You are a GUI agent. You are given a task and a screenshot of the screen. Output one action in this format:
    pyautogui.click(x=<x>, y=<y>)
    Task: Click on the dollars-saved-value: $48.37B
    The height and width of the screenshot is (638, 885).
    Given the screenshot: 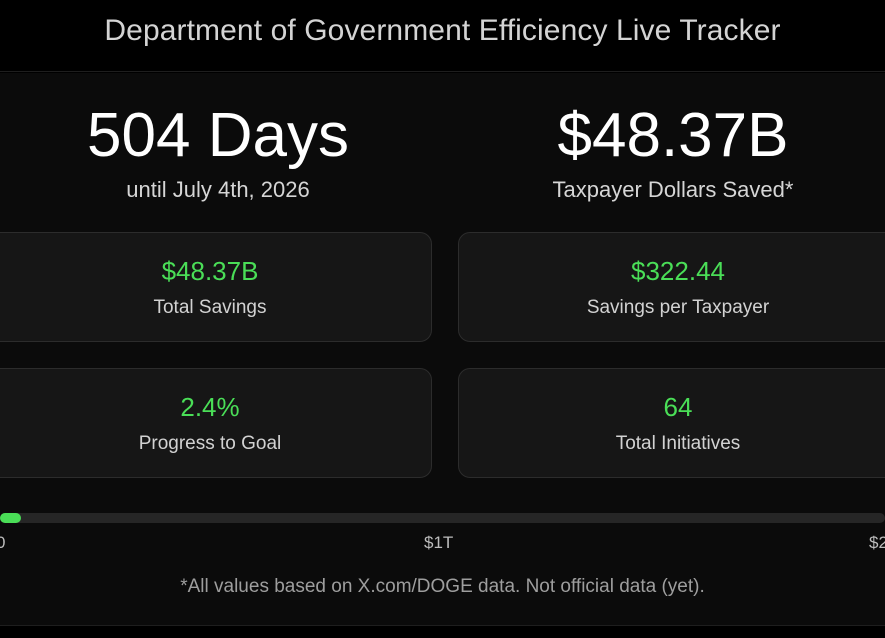 What is the action you would take?
    pyautogui.click(x=673, y=135)
    